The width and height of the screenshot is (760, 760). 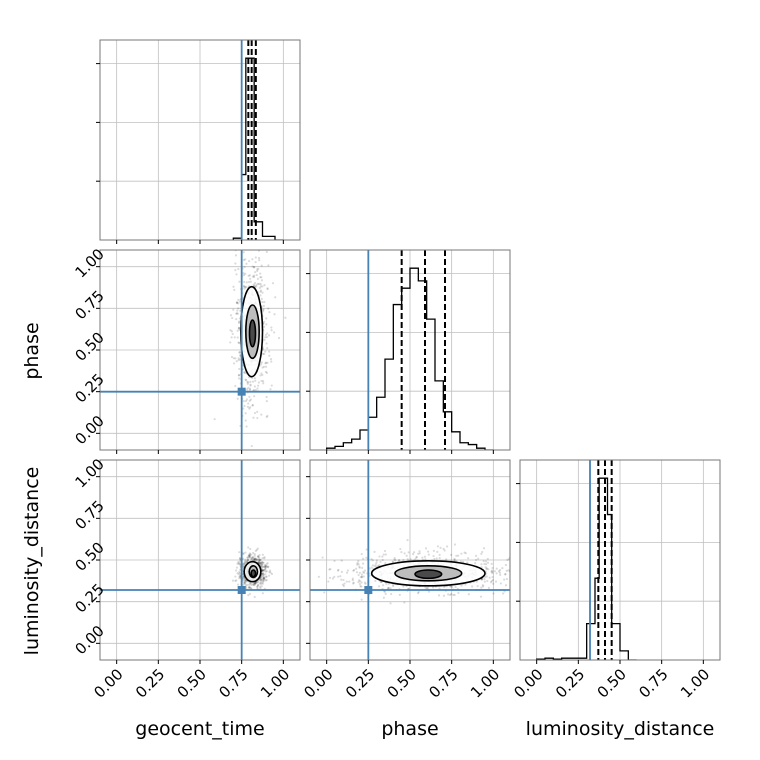 I want to click on x-tick-label: 0.25, so click(x=360, y=683).